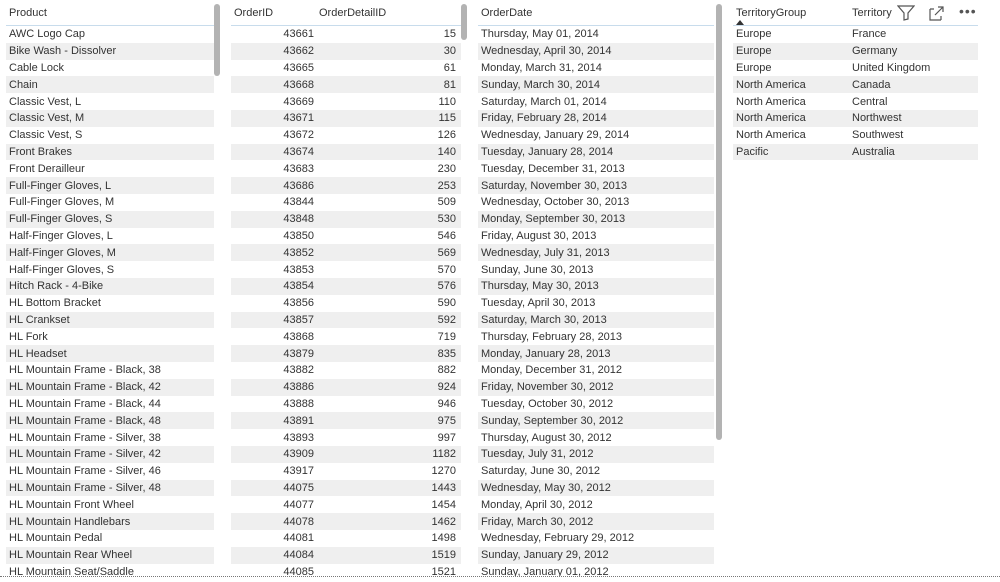 This screenshot has width=1000, height=582. What do you see at coordinates (346, 454) in the screenshot?
I see `table-row: 43909 1182` at bounding box center [346, 454].